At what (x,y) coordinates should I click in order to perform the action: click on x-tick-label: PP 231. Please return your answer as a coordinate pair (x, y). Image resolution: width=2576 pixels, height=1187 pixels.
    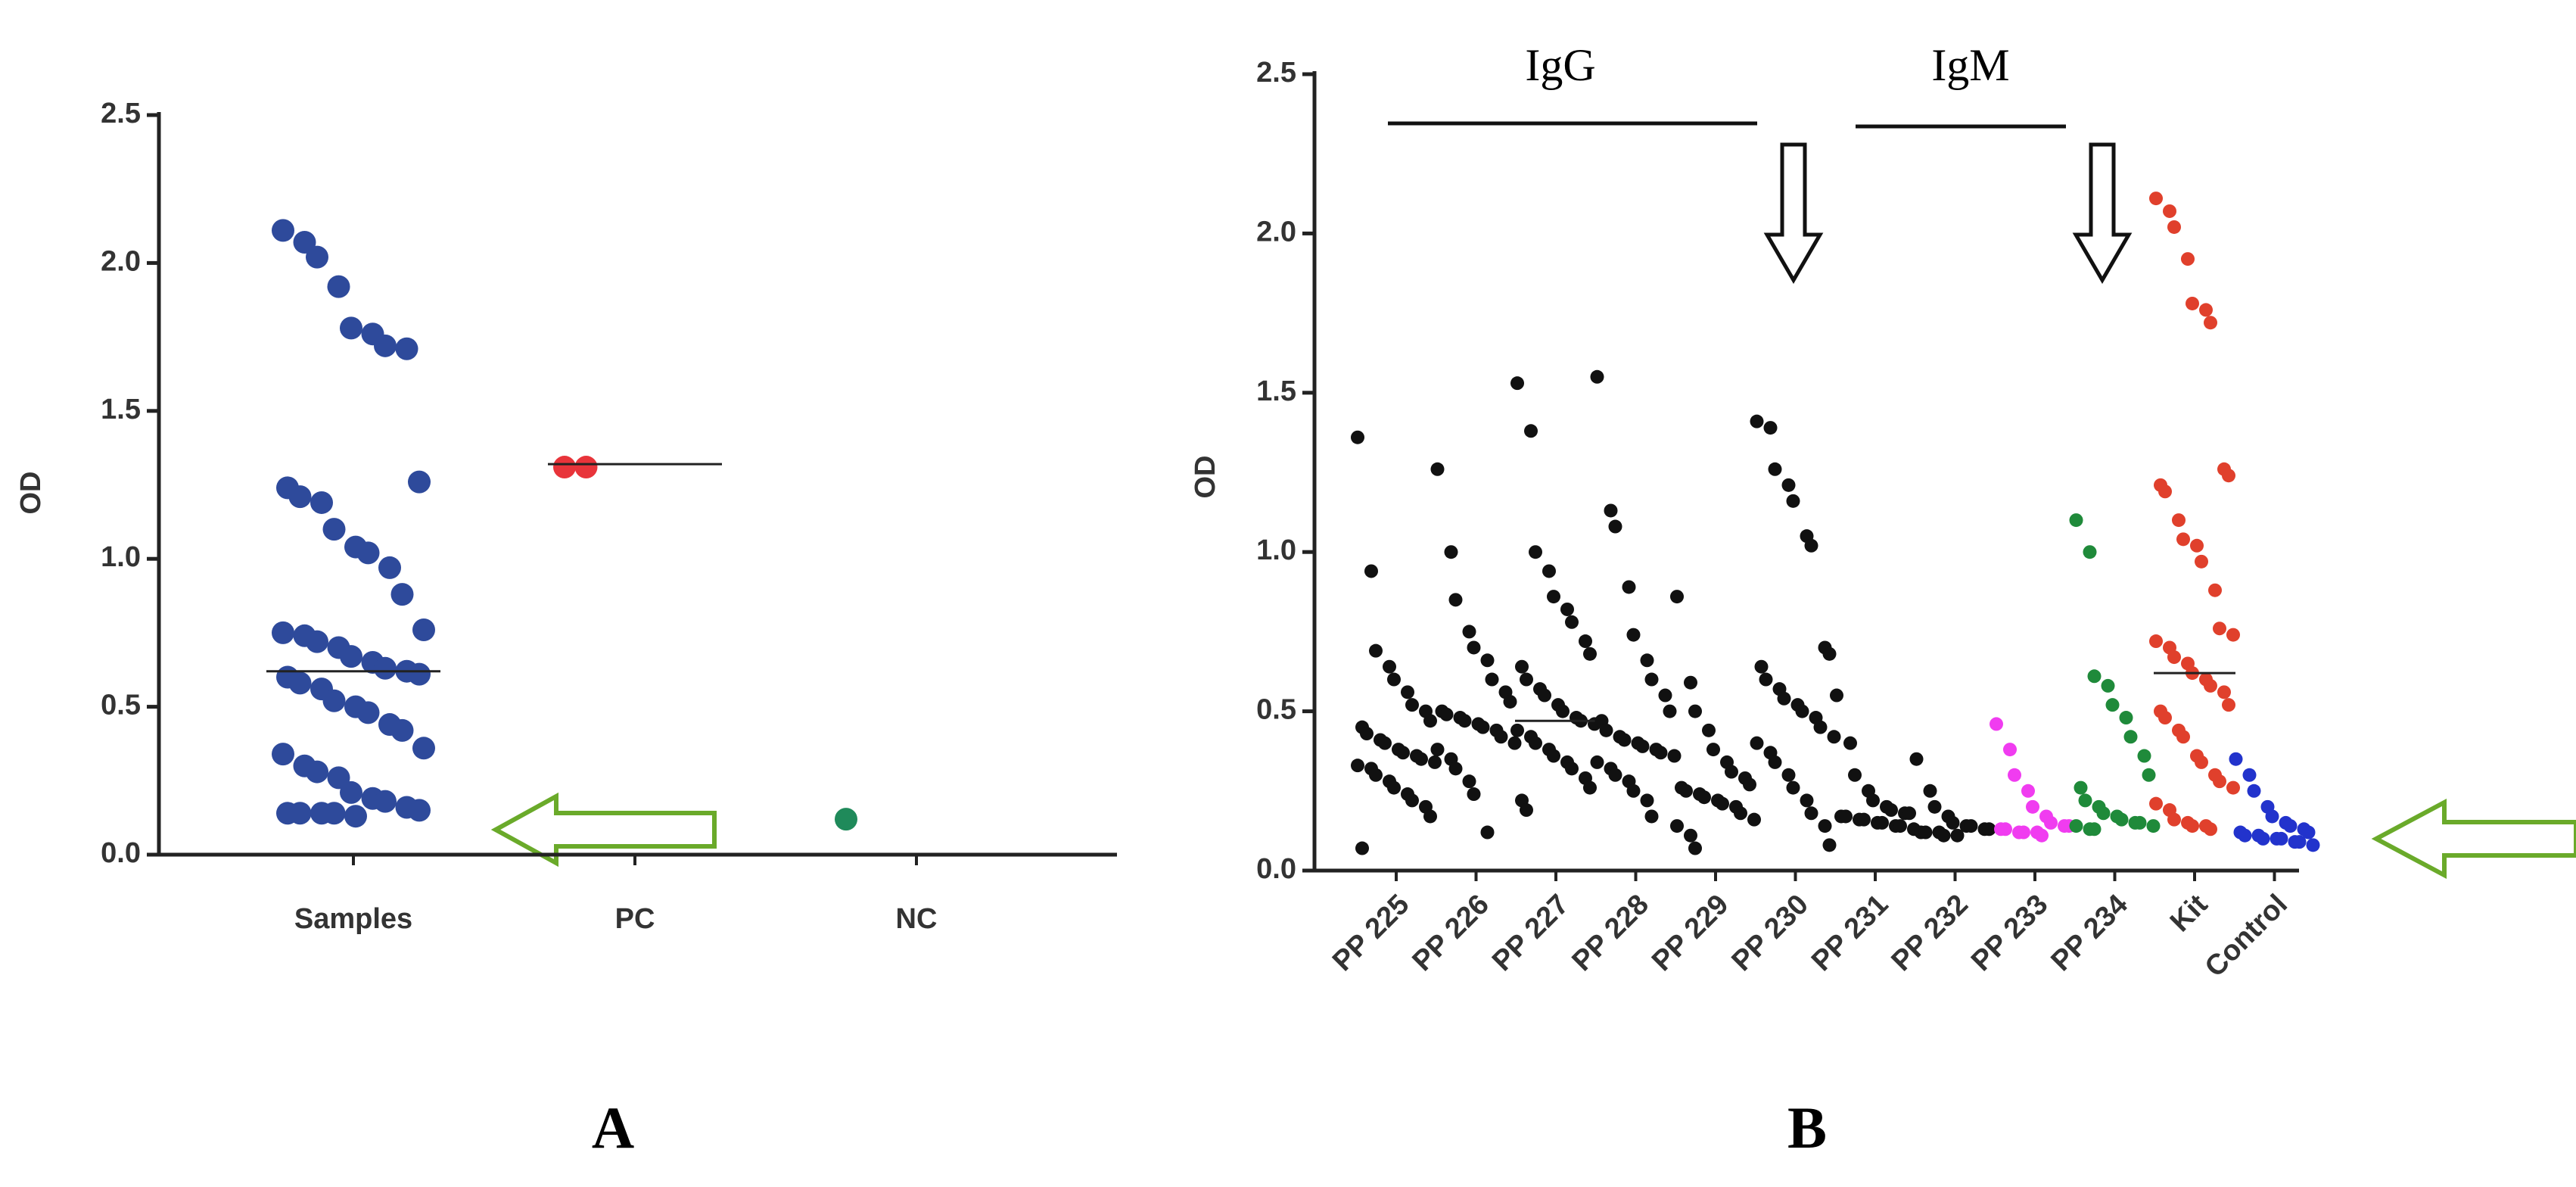
    Looking at the image, I should click on (1850, 933).